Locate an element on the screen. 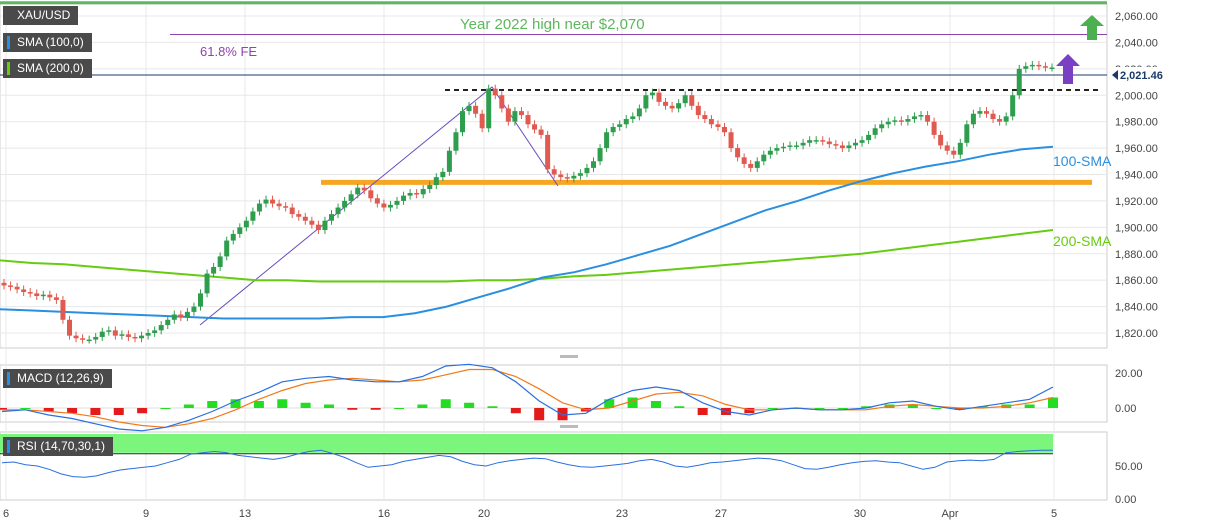  macd-panel is located at coordinates (554, 393).